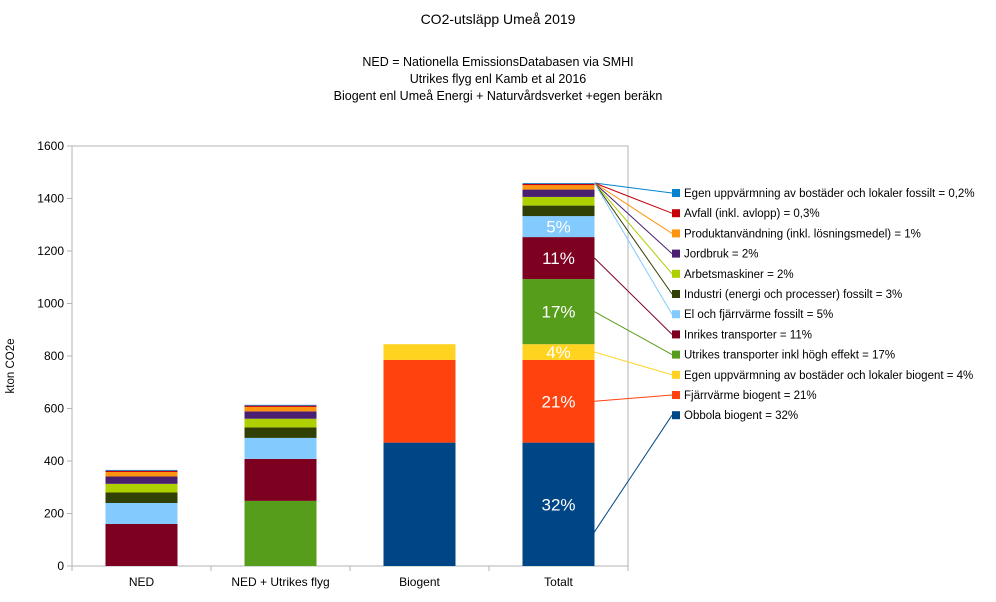 This screenshot has height=602, width=996. I want to click on legend-label: Jordbruk = 2%, so click(721, 255).